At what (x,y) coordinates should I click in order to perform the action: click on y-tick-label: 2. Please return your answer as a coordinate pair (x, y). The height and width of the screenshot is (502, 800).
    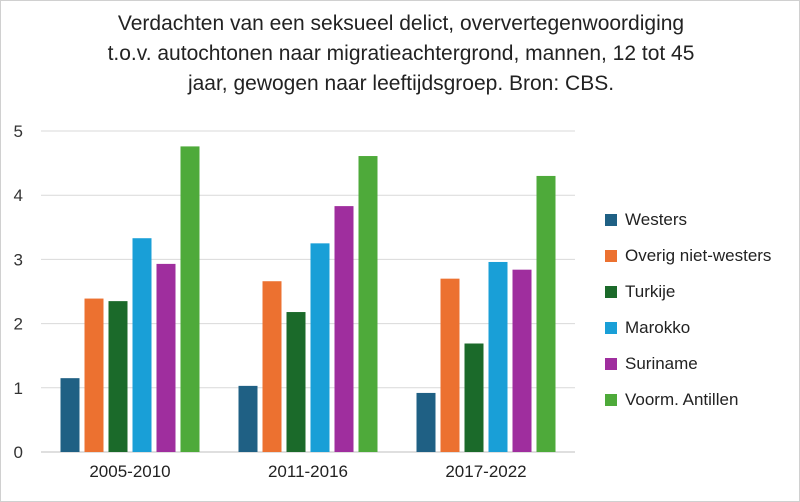
    Looking at the image, I should click on (18, 324).